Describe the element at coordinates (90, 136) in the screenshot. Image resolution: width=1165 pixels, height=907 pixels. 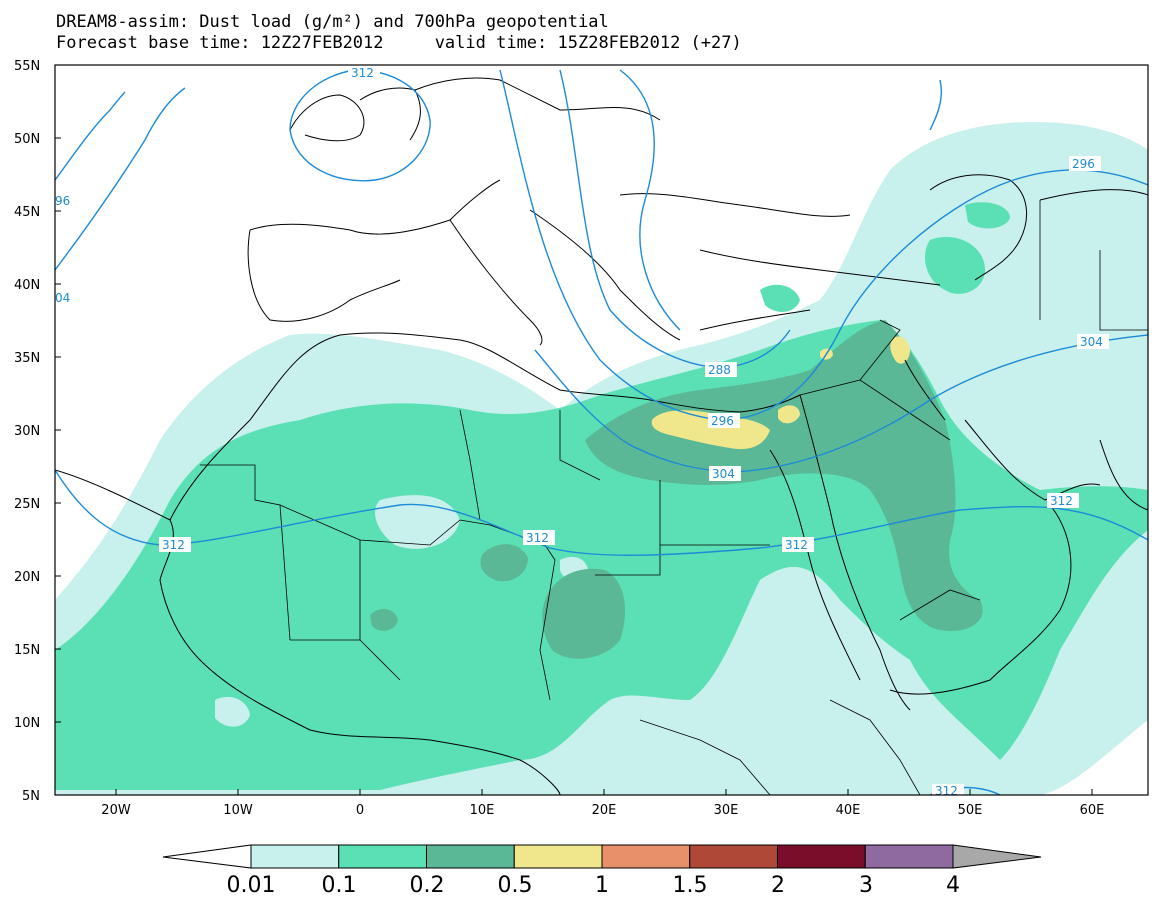
I see `contour-304-west` at that location.